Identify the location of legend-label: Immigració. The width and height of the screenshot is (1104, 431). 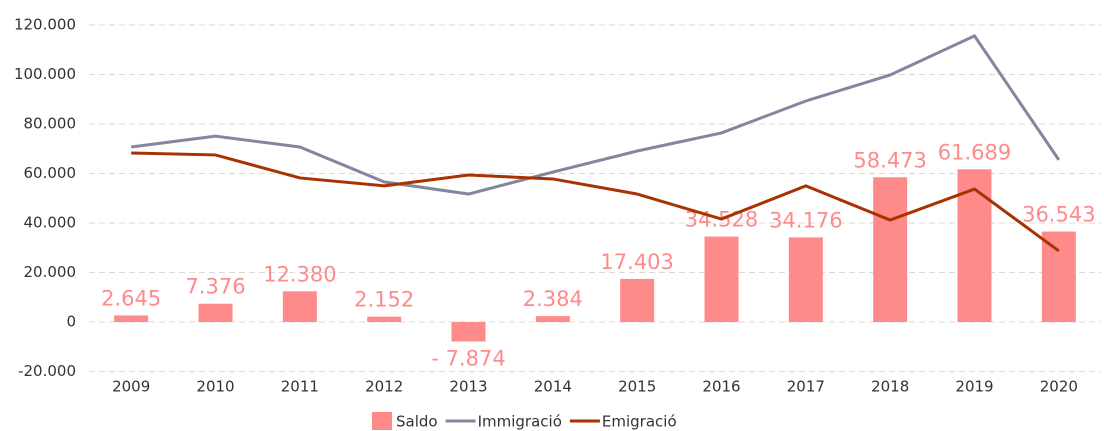
(520, 422).